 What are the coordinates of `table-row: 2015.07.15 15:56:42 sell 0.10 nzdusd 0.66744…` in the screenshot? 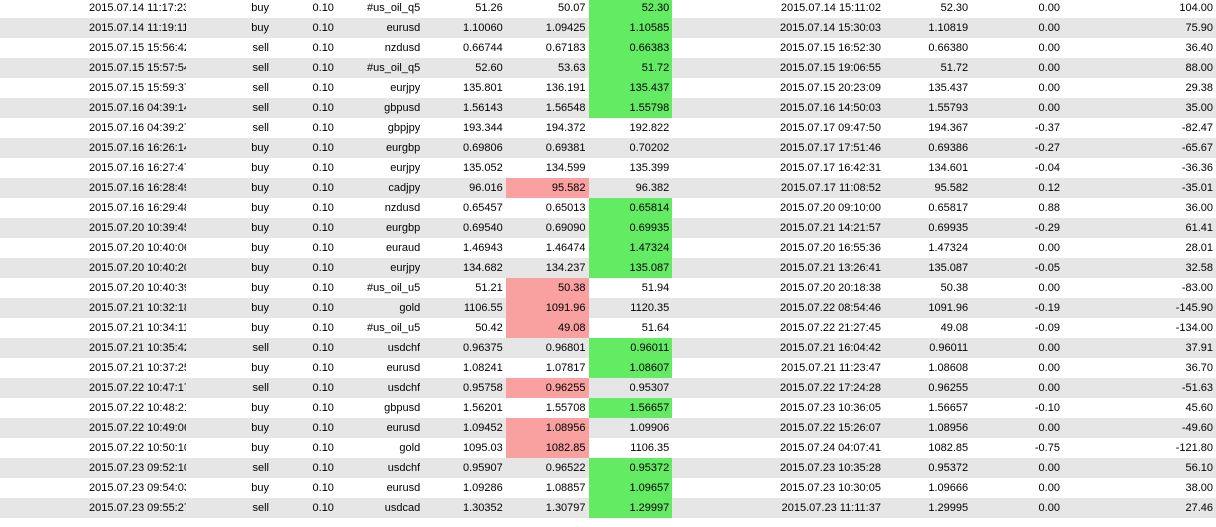 It's located at (608, 48).